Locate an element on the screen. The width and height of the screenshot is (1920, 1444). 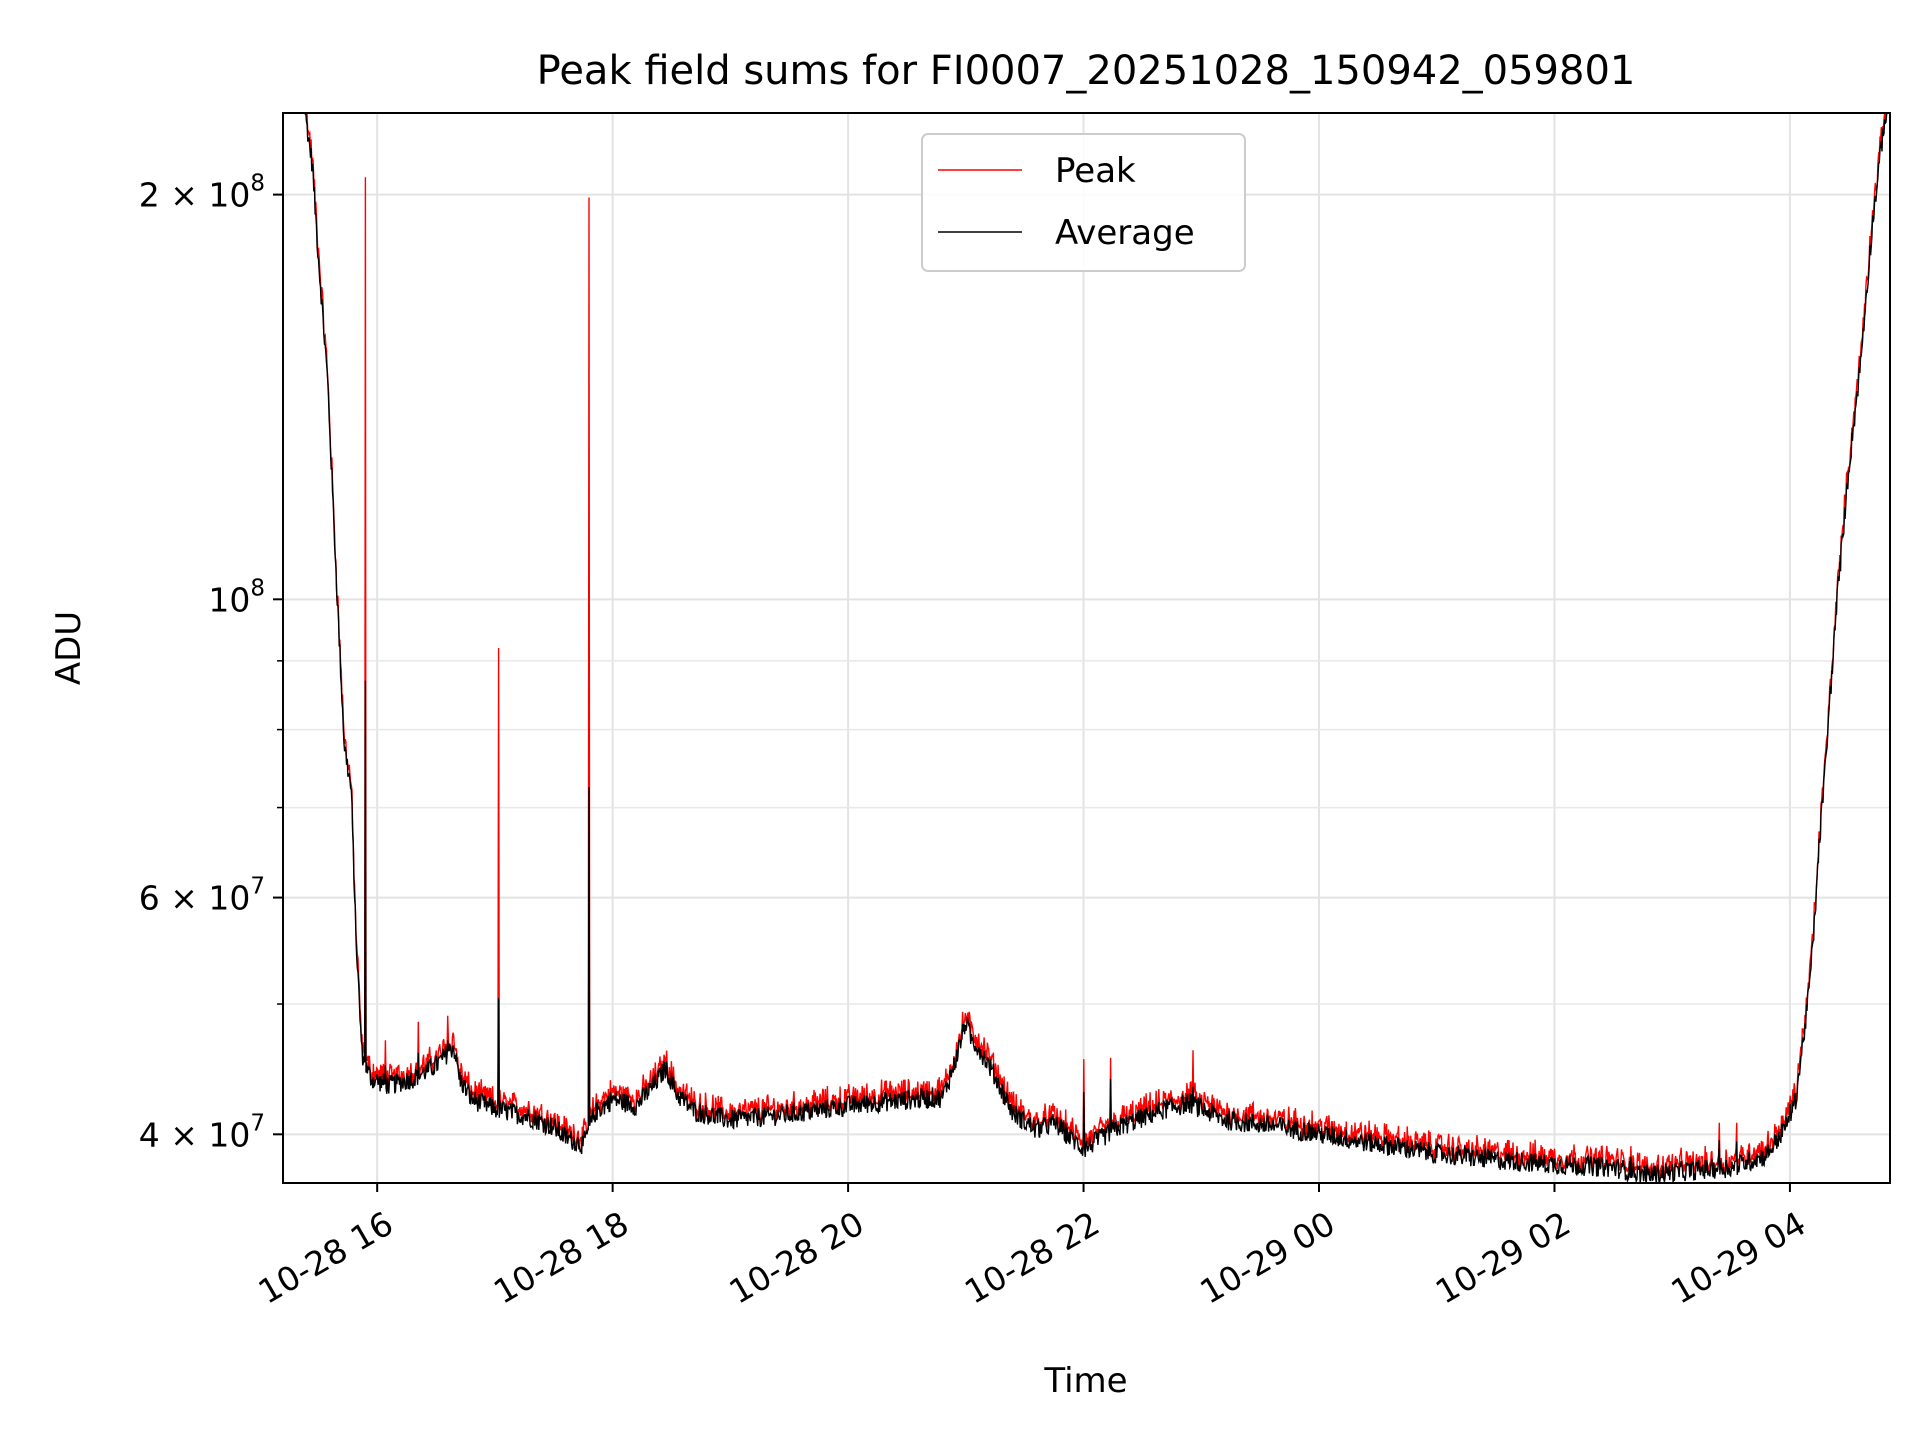
y-tick-label: 108 is located at coordinates (236, 597).